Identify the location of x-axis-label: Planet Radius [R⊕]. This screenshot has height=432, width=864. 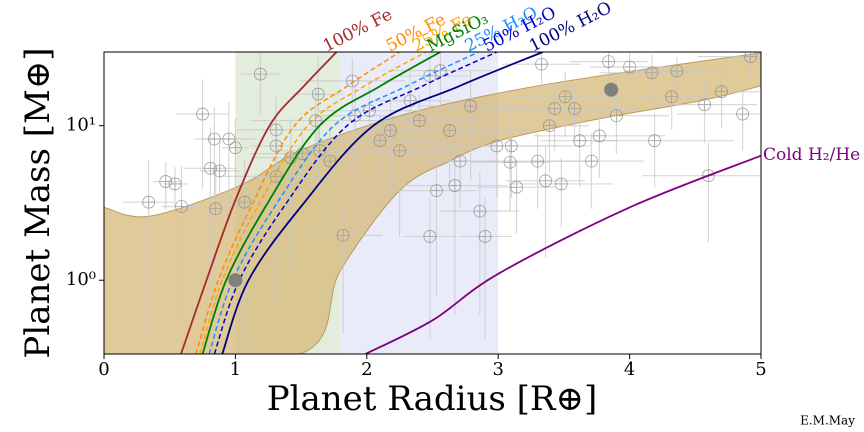
(432, 399).